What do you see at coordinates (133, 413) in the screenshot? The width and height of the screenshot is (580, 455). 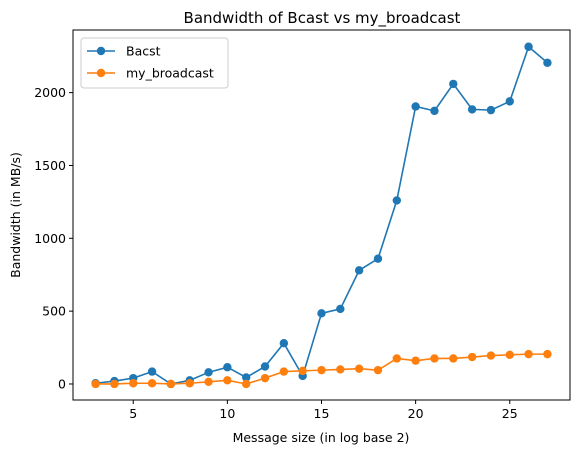 I see `x-tick-label: 5` at bounding box center [133, 413].